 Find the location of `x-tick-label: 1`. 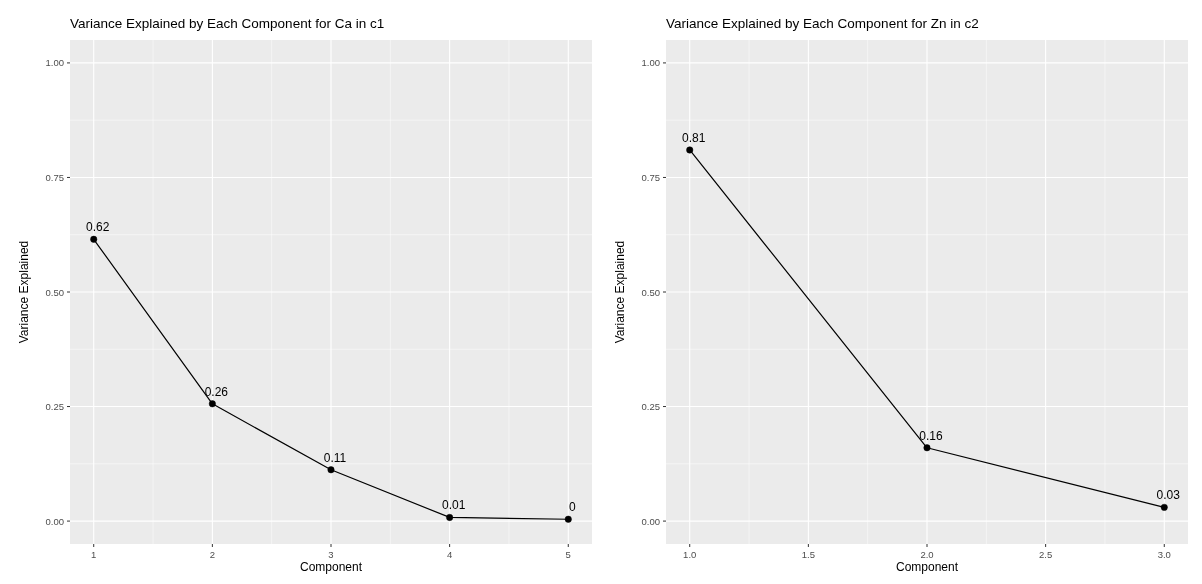

x-tick-label: 1 is located at coordinates (94, 554).